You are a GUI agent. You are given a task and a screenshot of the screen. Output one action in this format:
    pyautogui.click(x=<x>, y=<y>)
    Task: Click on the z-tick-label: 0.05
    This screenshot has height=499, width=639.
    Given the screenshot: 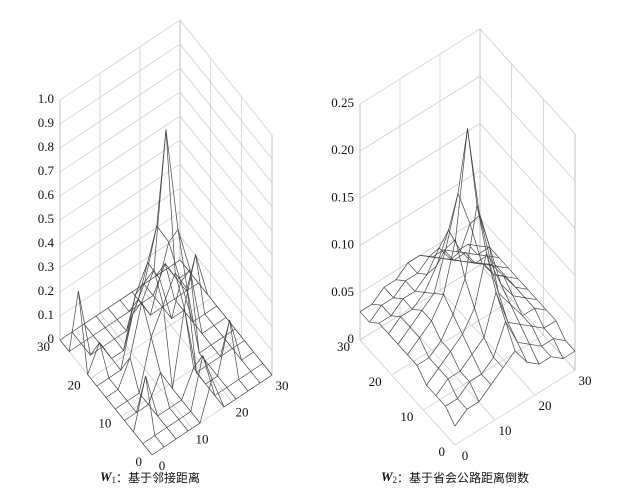 What is the action you would take?
    pyautogui.click(x=342, y=291)
    